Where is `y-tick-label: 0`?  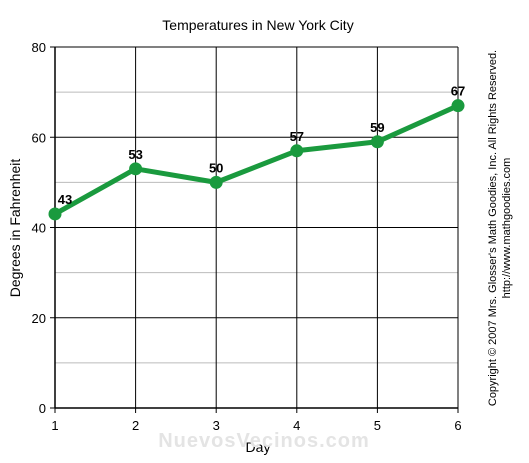 y-tick-label: 0 is located at coordinates (42, 408).